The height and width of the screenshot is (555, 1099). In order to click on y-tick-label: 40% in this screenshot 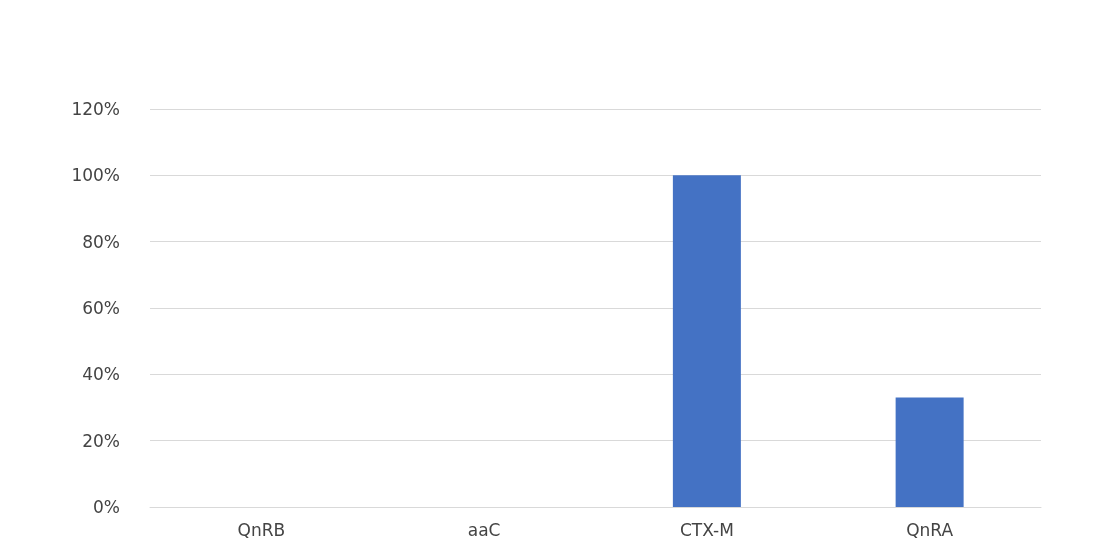, I will do `click(101, 374)`.